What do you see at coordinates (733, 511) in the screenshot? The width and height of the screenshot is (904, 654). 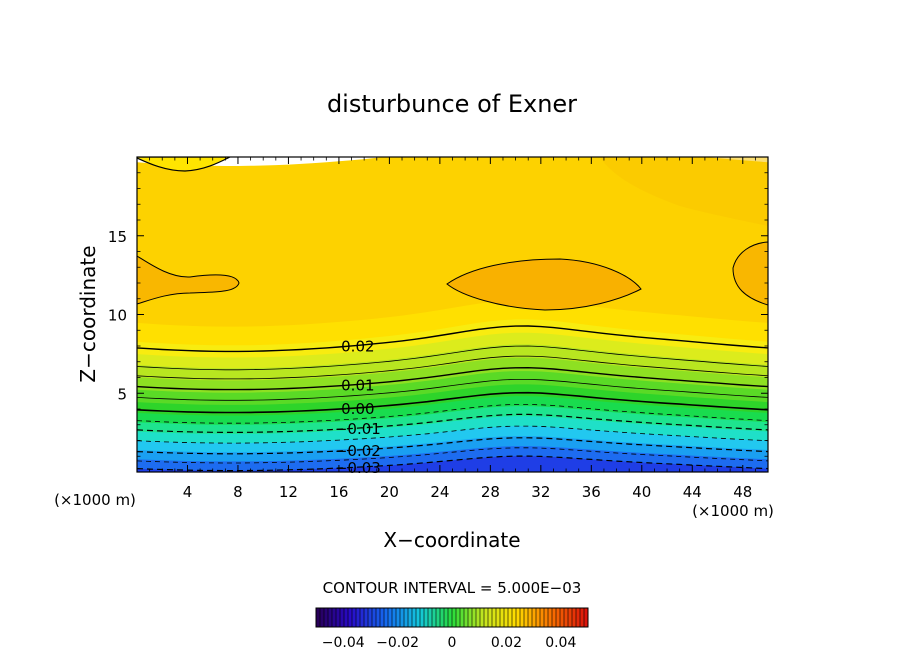 I see `x-unit-label: (×1000 m)` at bounding box center [733, 511].